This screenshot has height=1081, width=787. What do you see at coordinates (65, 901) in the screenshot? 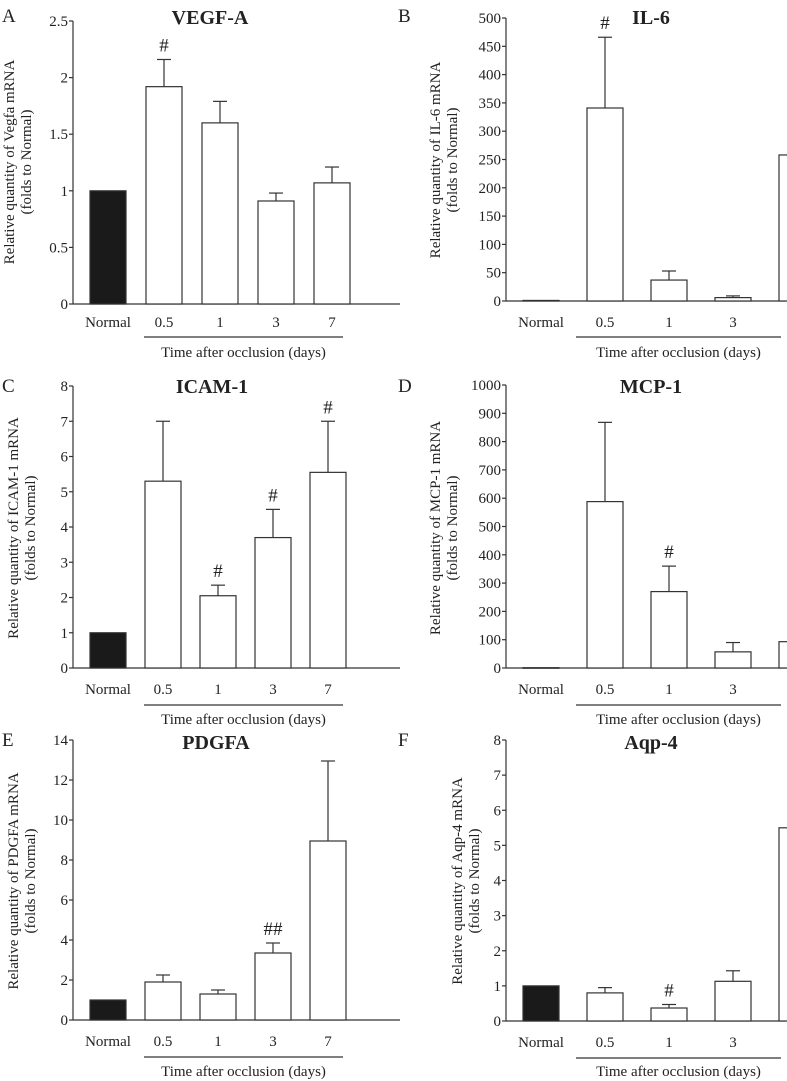
I see `y-tick-label: 6` at bounding box center [65, 901].